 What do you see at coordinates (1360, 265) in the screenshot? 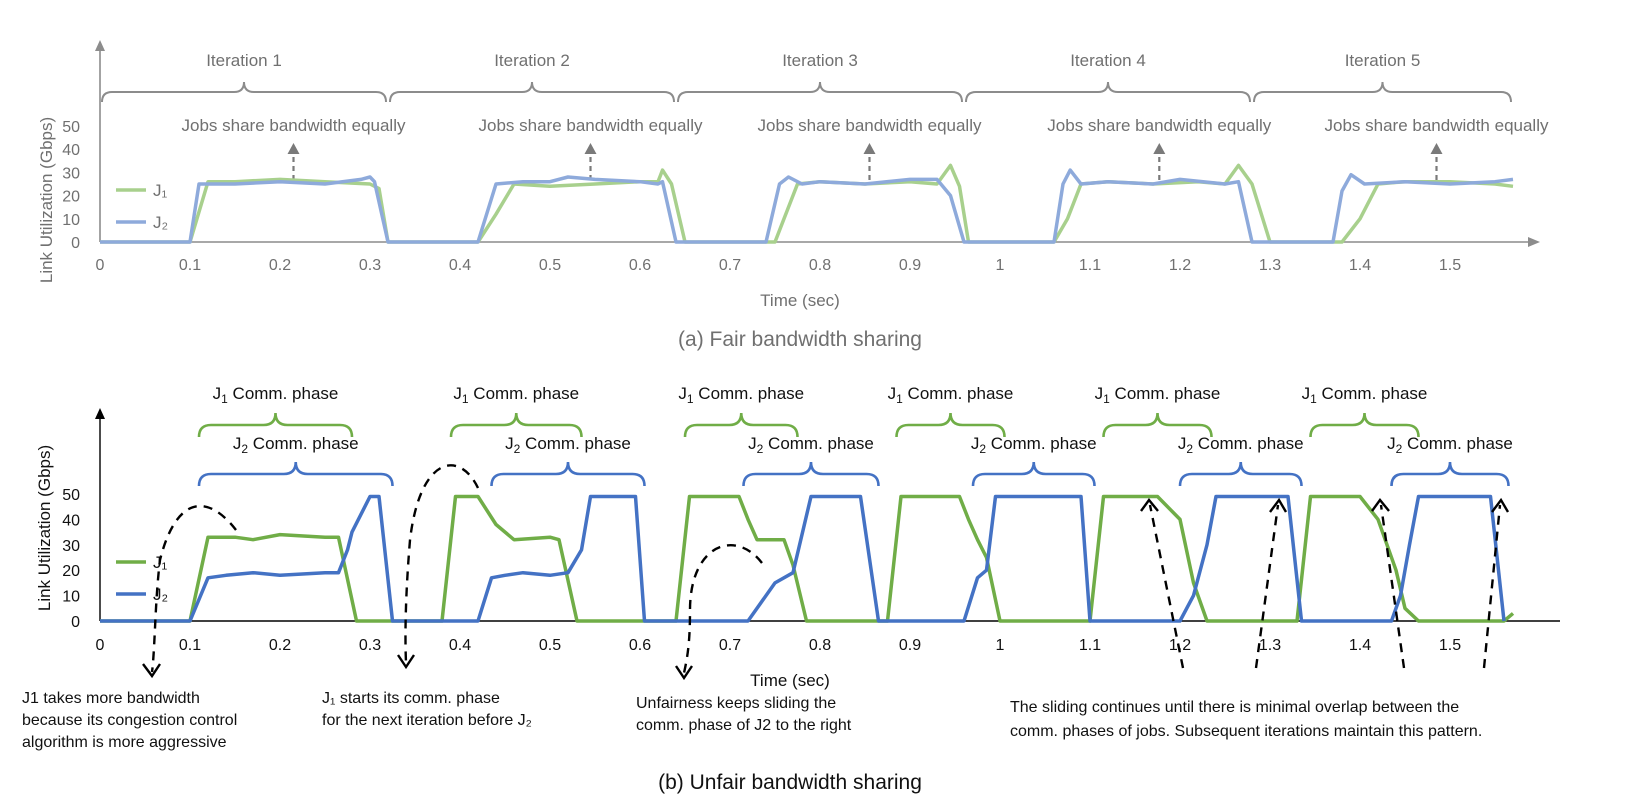
I see `x-tick-label-a: 1.4` at bounding box center [1360, 265].